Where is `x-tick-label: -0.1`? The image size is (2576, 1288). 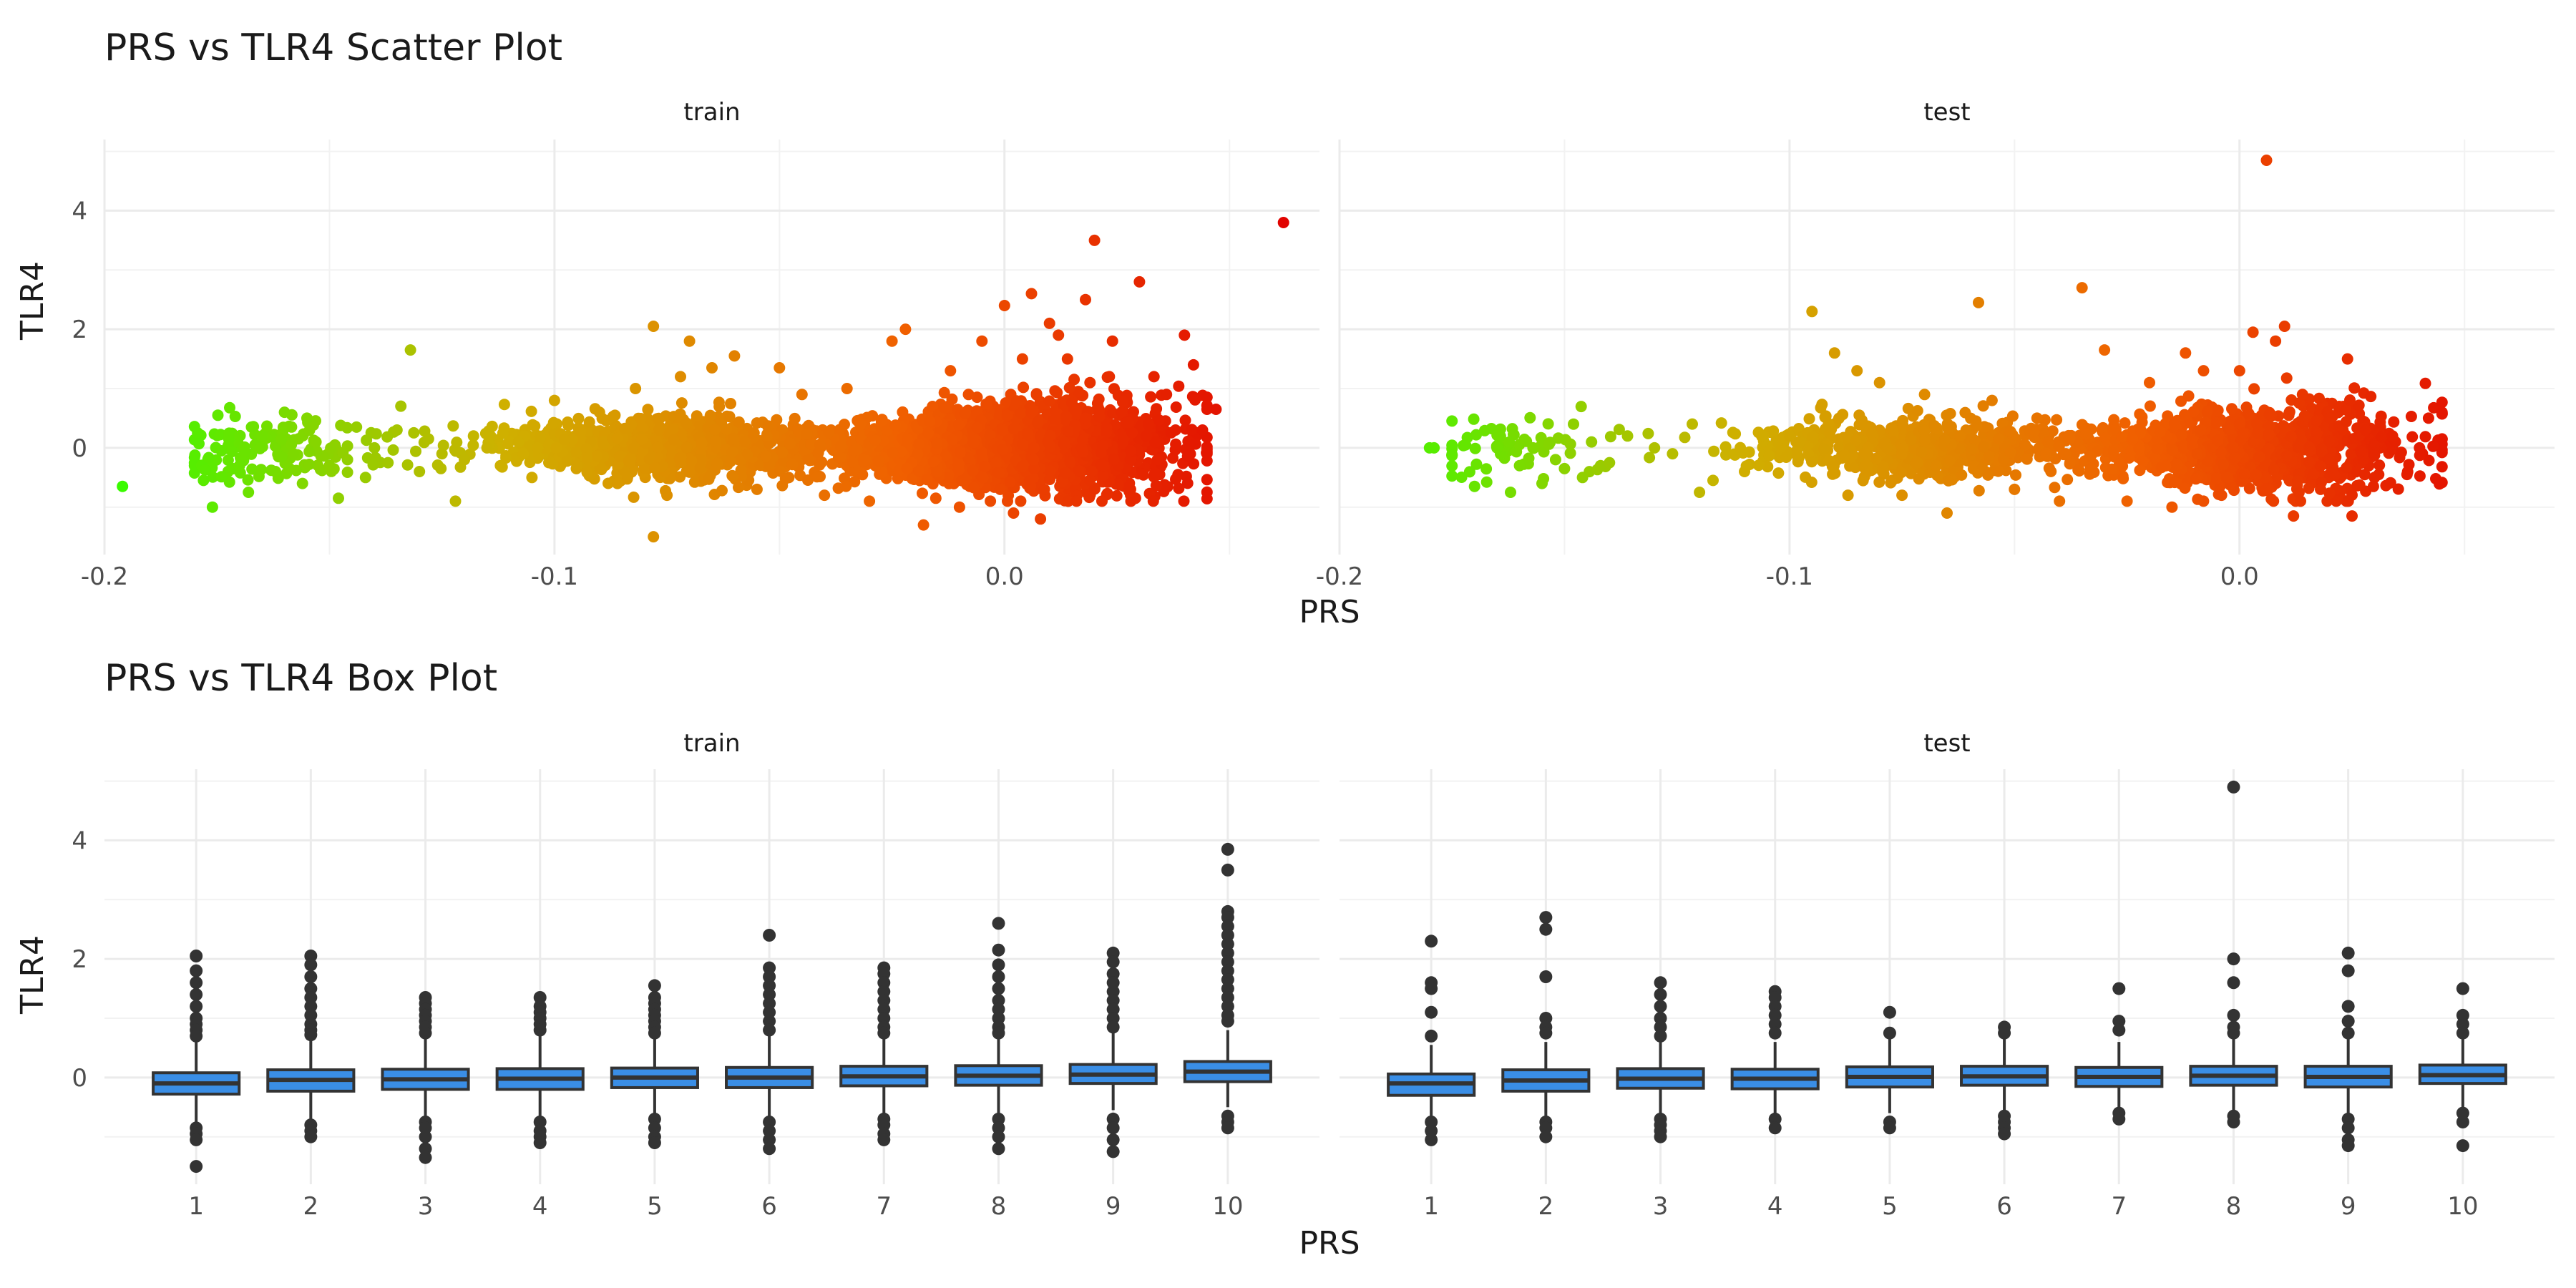
x-tick-label: -0.1 is located at coordinates (554, 576).